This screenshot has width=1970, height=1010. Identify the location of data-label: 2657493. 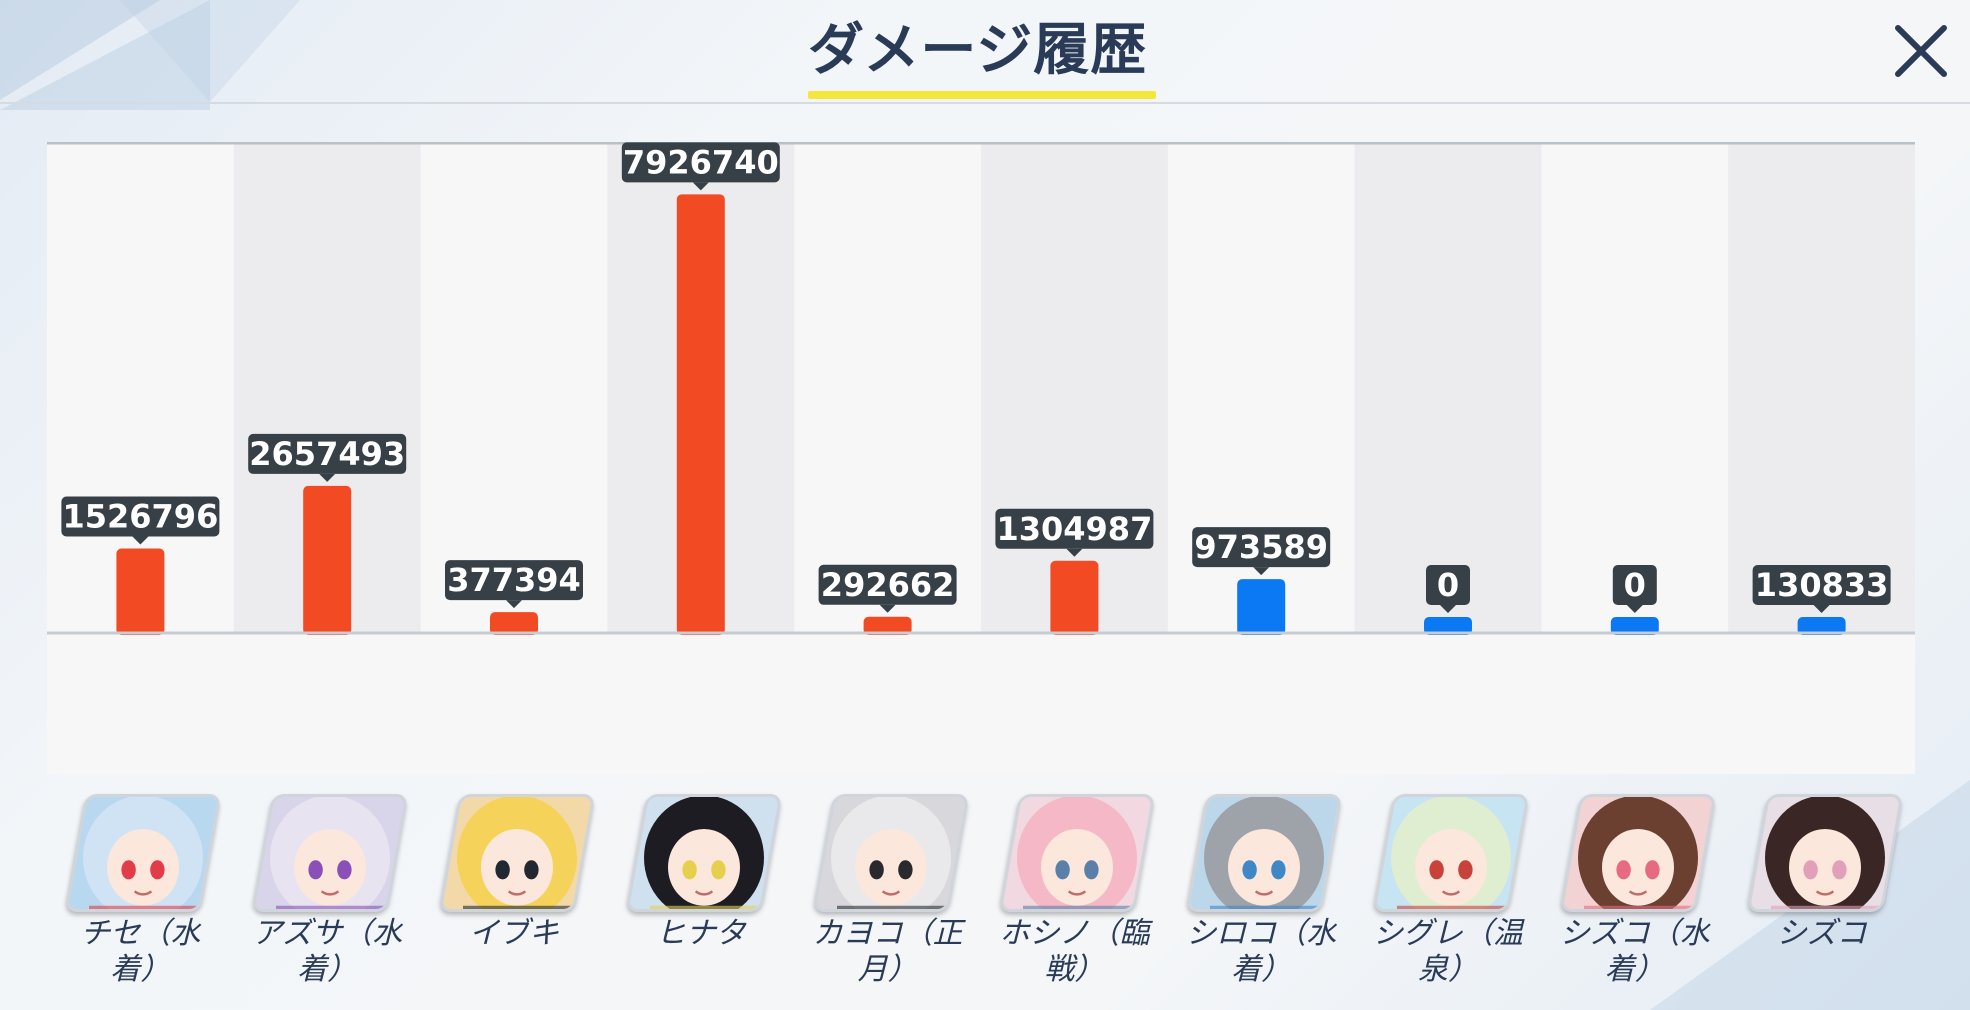
(327, 454).